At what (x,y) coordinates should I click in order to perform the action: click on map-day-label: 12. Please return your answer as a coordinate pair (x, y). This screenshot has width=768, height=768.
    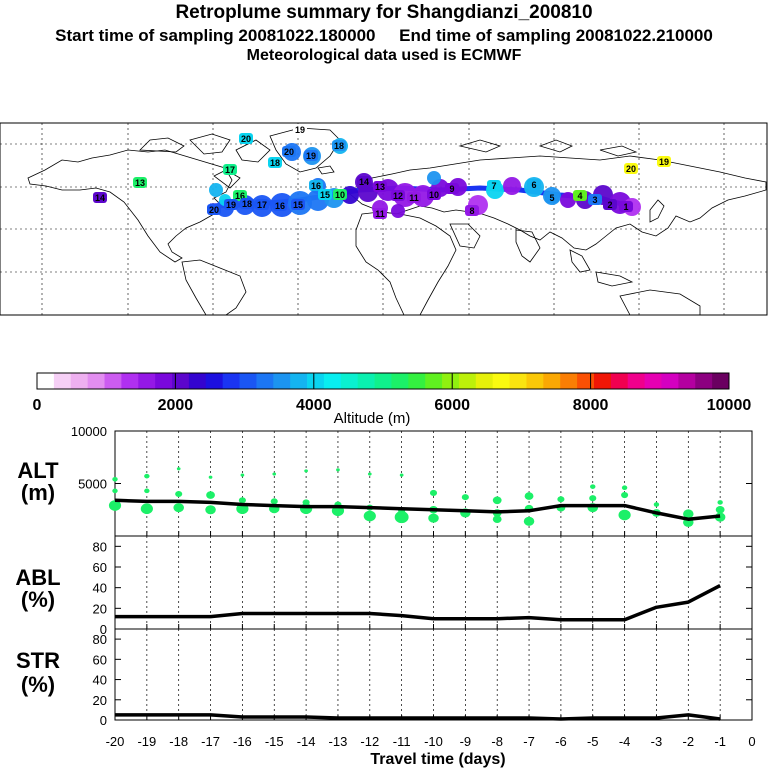
    Looking at the image, I should click on (398, 195).